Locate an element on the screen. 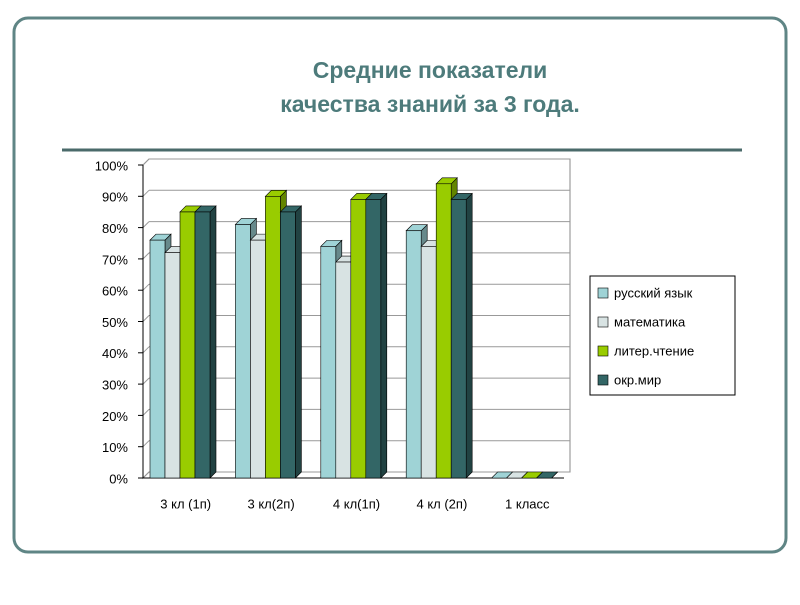  x-tick-label: 3 кл (1п) is located at coordinates (185, 503).